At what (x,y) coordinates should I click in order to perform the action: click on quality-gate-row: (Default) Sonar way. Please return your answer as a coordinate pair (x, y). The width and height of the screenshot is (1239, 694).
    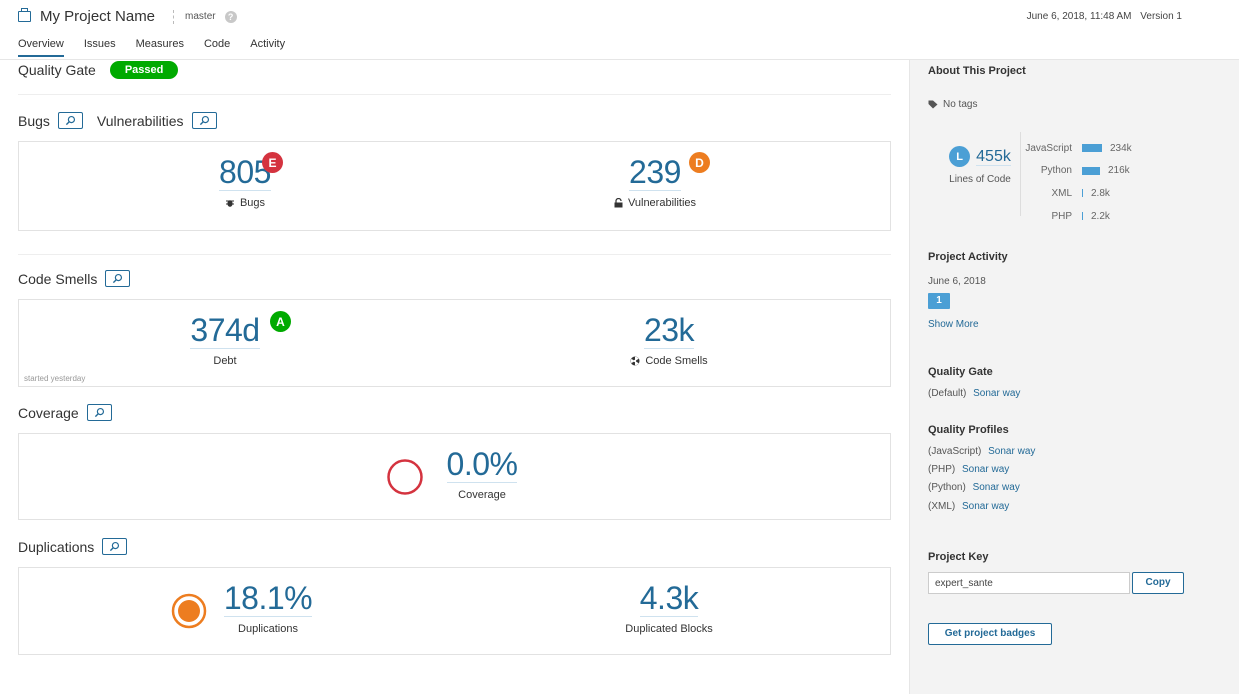
    Looking at the image, I should click on (974, 393).